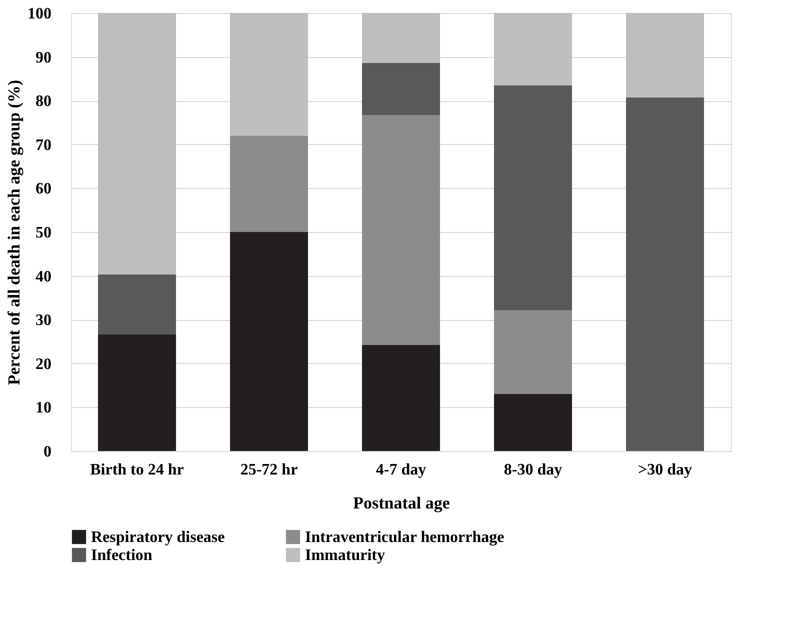 The height and width of the screenshot is (624, 803). I want to click on y-tick-label: 40, so click(44, 277).